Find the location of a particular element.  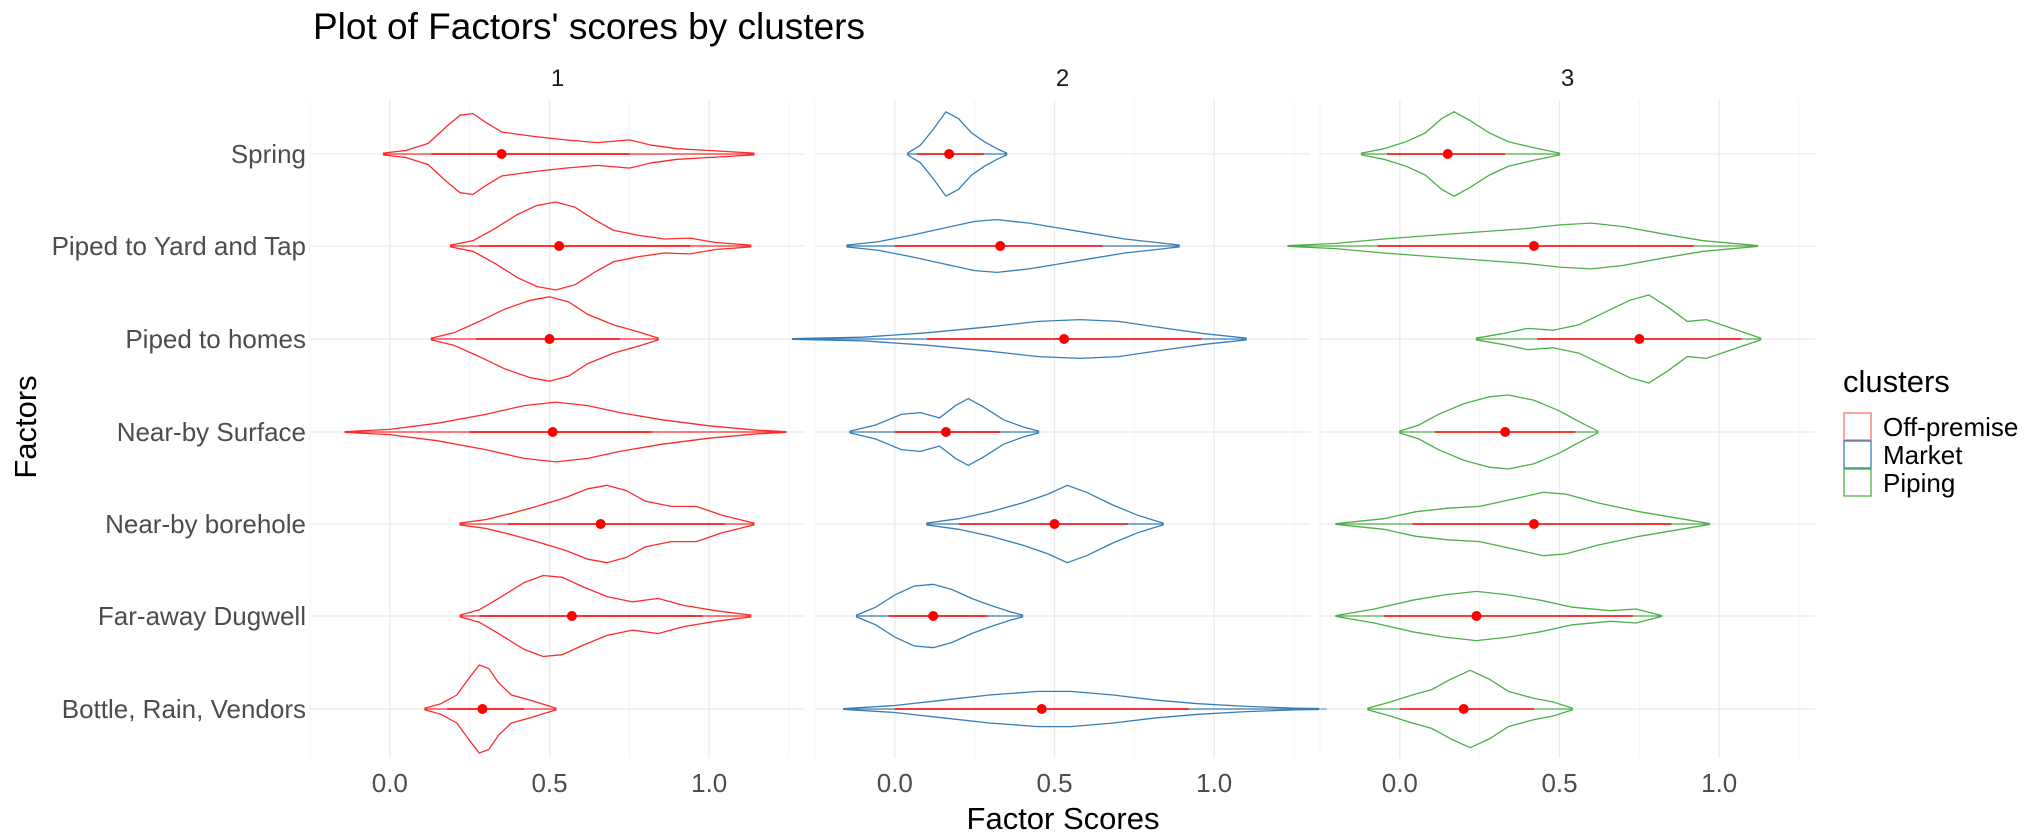

y-tick-label: Bottle, Rain, Vendors is located at coordinates (184, 709).